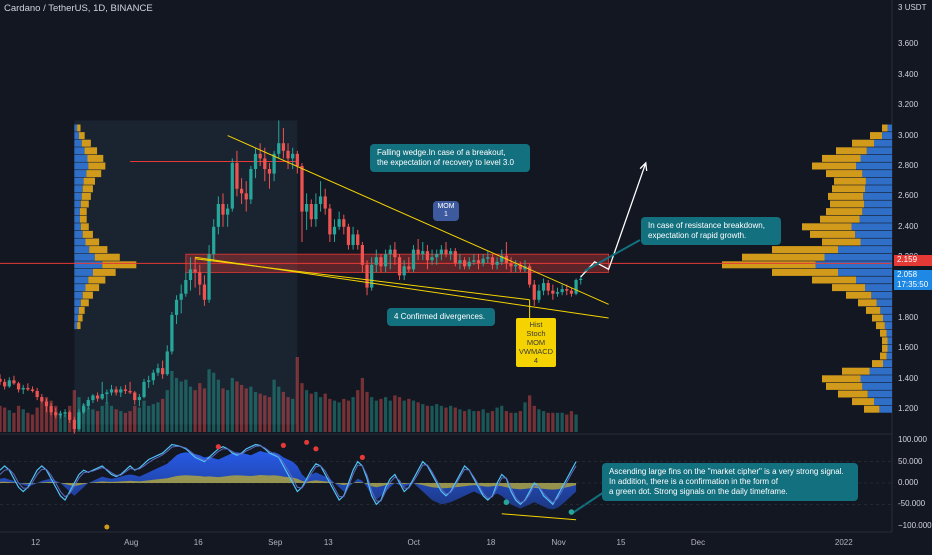 The image size is (932, 555). I want to click on time-tick: Sep, so click(275, 542).